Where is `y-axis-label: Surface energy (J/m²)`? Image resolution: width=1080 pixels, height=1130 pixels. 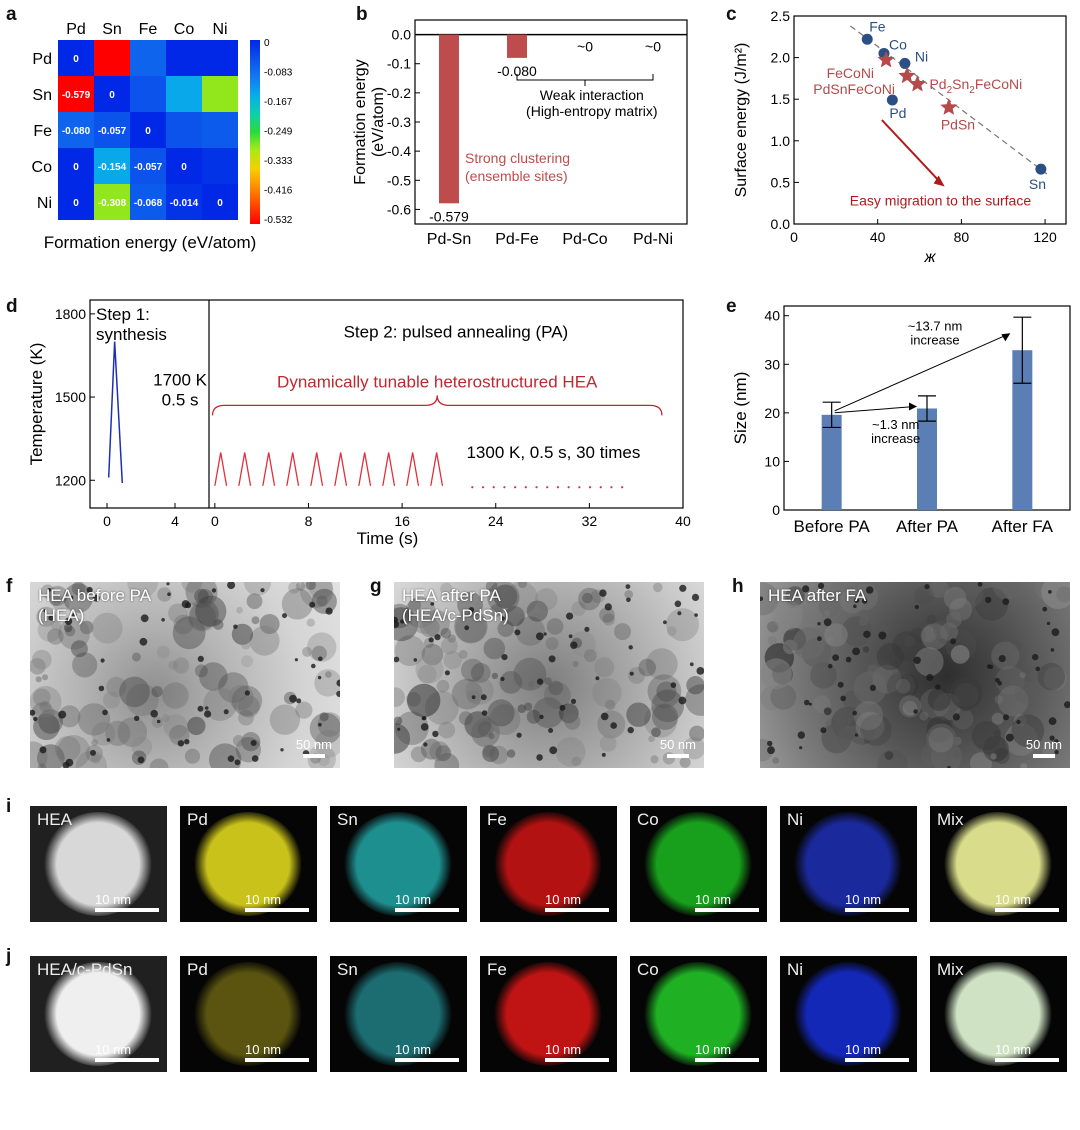
y-axis-label: Surface energy (J/m²) is located at coordinates (741, 120).